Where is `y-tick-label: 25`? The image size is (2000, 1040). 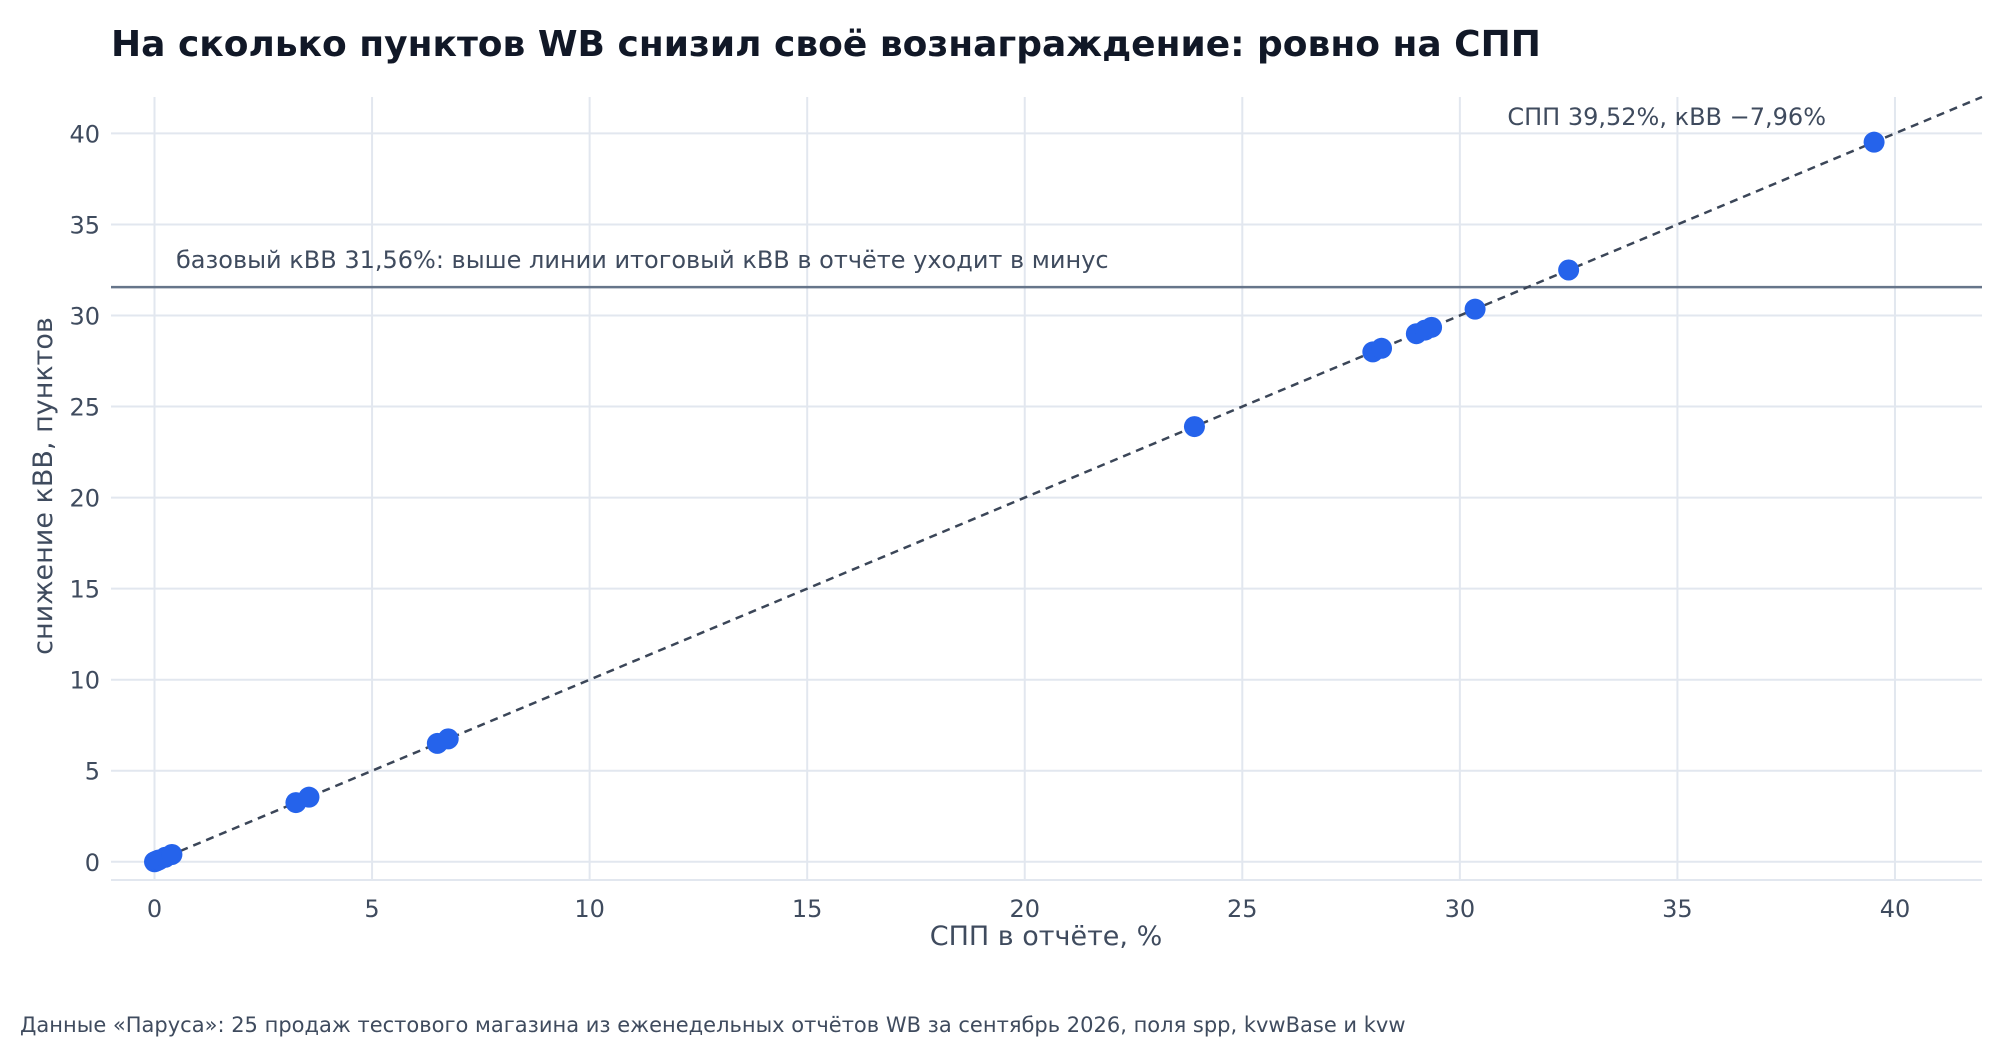
y-tick-label: 25 is located at coordinates (84, 408).